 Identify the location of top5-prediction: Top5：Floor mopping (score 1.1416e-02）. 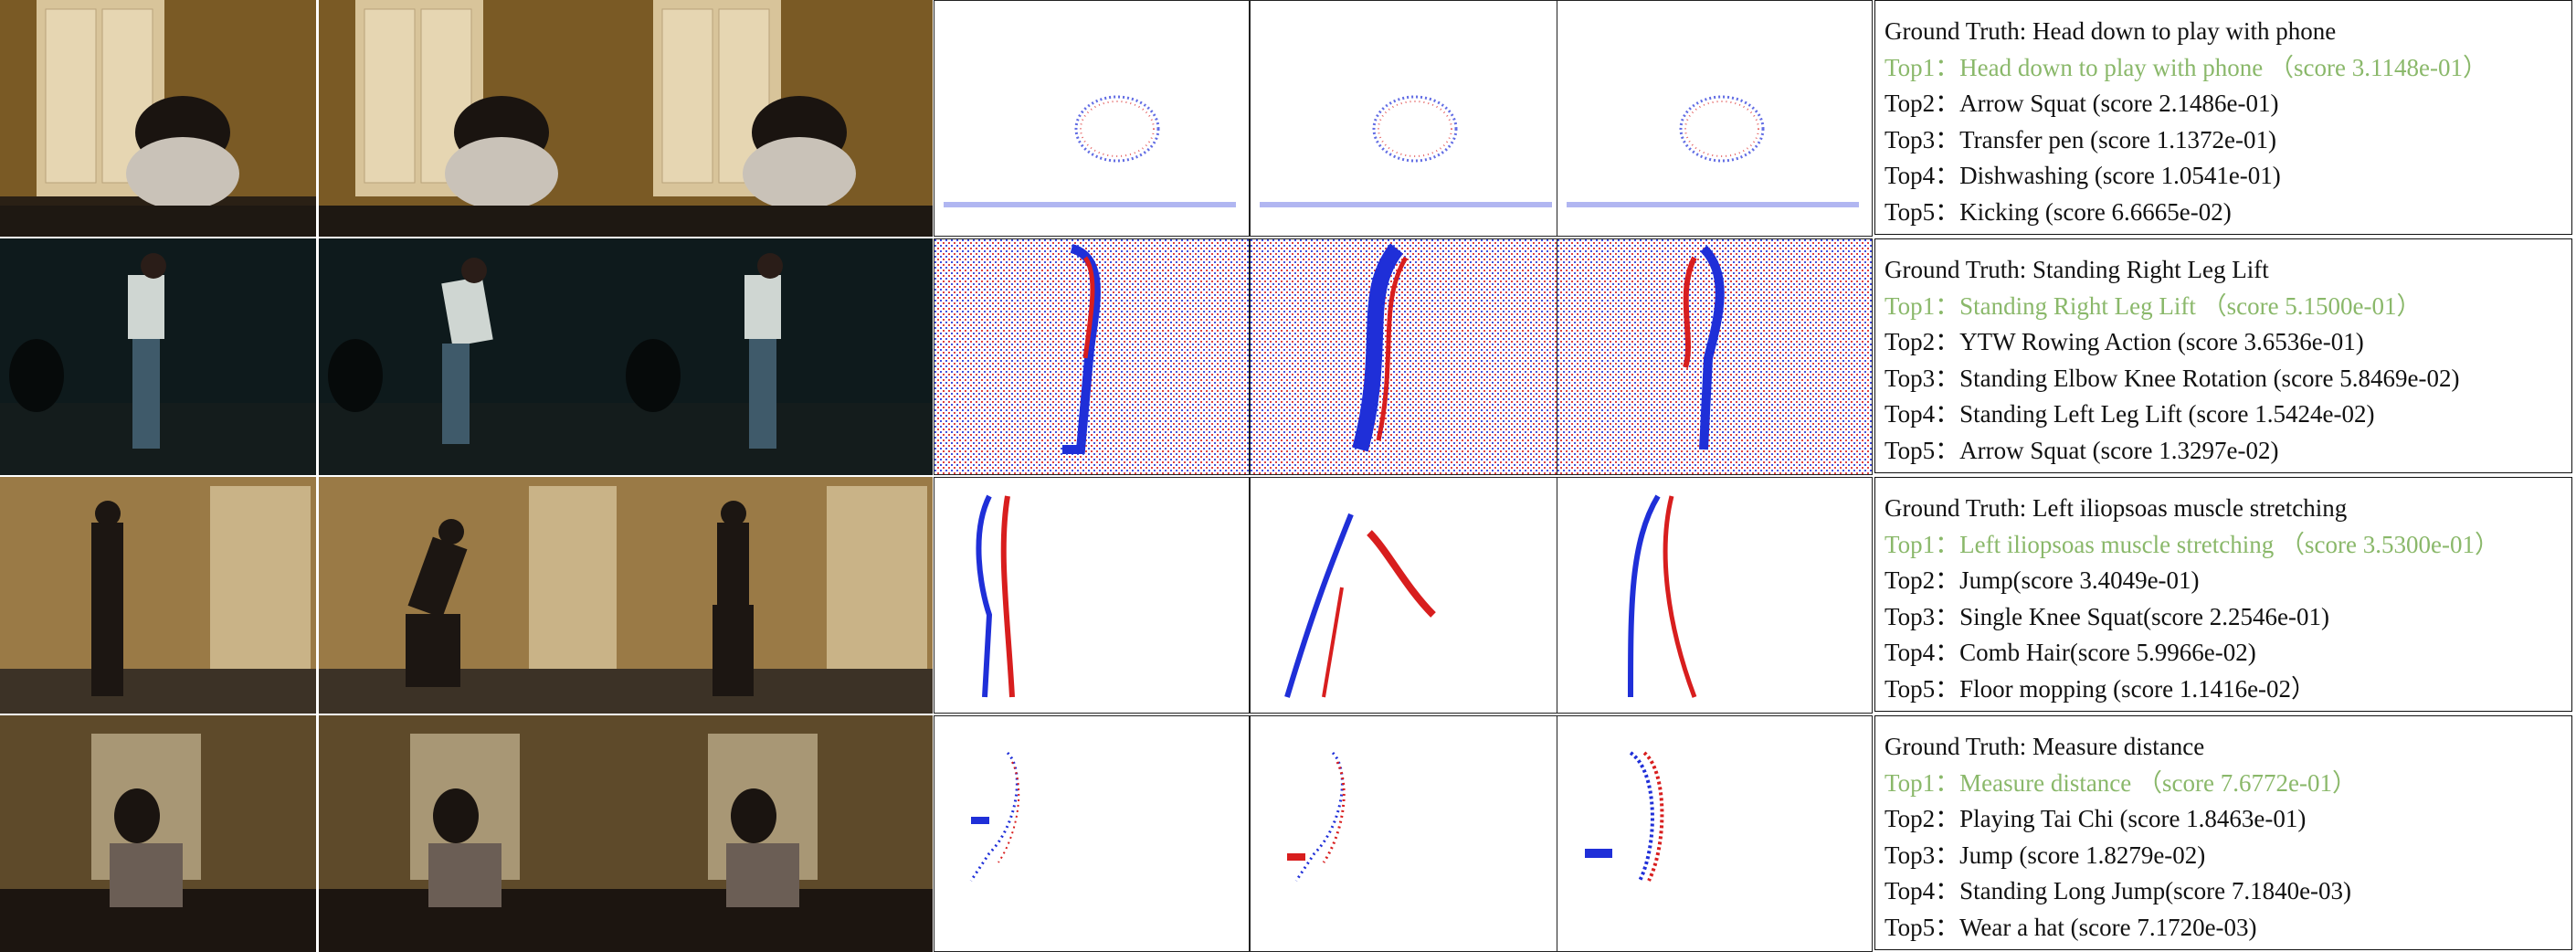
(2100, 689).